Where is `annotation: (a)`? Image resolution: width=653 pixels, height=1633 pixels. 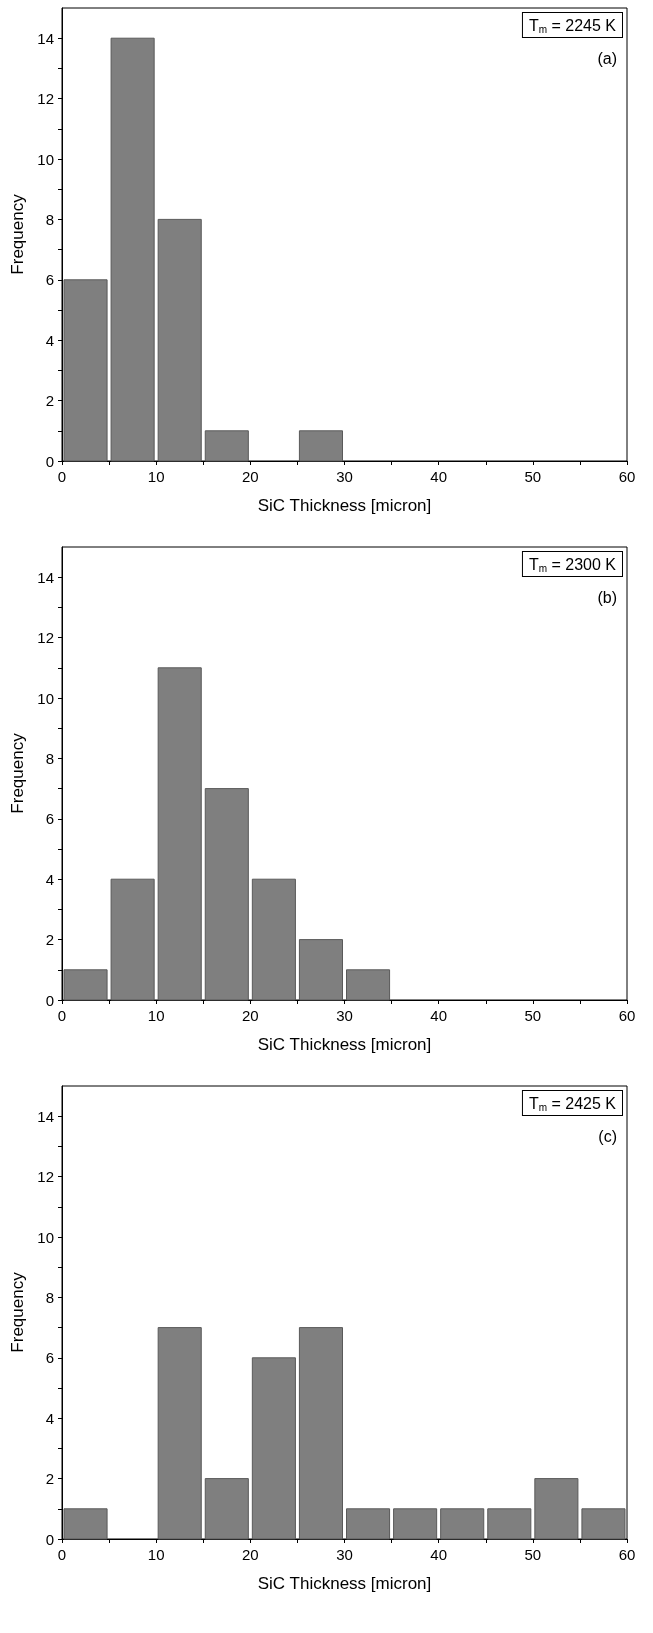
annotation: (a) is located at coordinates (607, 58).